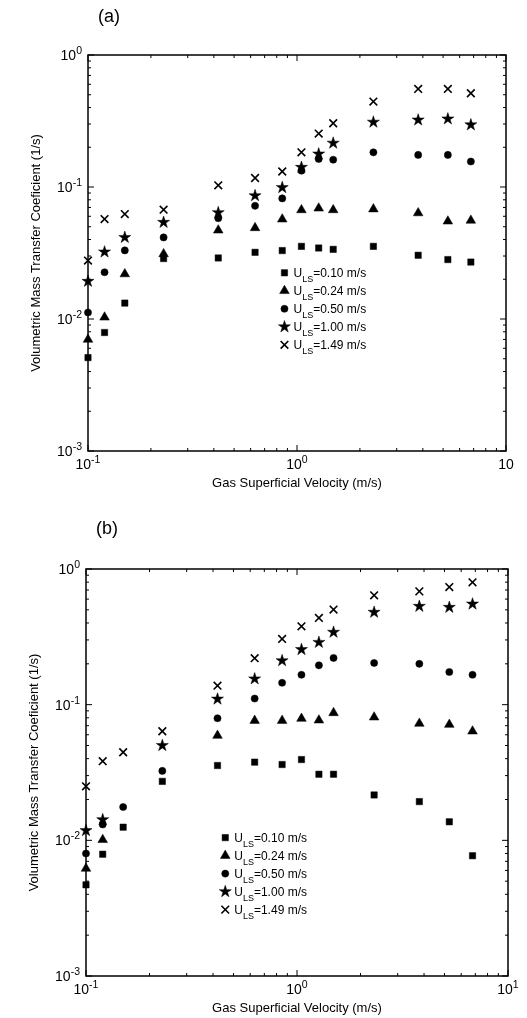 The image size is (527, 1018). What do you see at coordinates (508, 987) in the screenshot?
I see `x-tick-label: 10$^{1}$` at bounding box center [508, 987].